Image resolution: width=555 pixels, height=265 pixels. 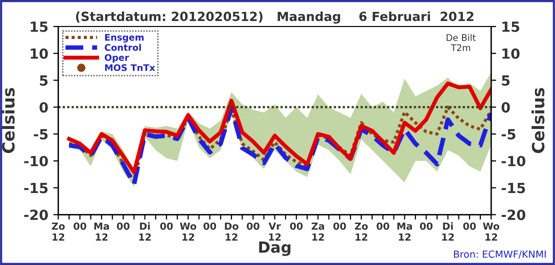 I want to click on y-axis-title: Celsius, so click(x=8, y=121).